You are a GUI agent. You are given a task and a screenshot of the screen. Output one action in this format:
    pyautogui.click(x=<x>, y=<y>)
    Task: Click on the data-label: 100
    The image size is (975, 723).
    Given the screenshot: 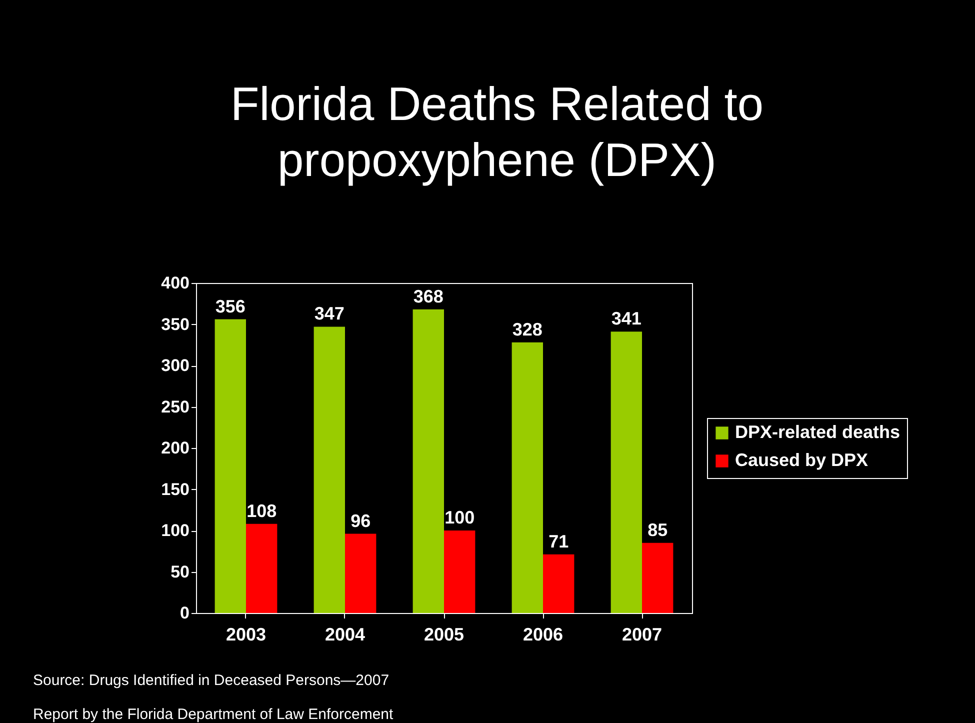 What is the action you would take?
    pyautogui.click(x=459, y=518)
    